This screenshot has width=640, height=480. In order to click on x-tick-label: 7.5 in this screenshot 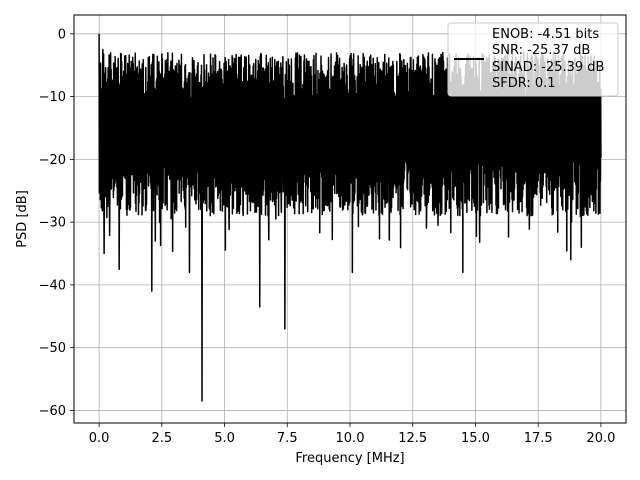, I will do `click(287, 438)`.